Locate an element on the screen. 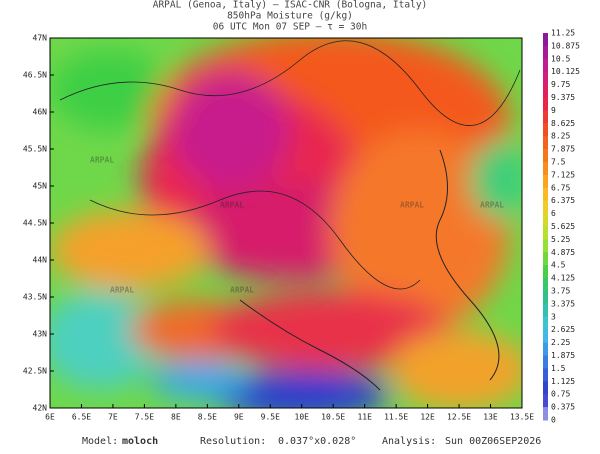 This screenshot has width=600, height=454. colorbar-label: 0.375 is located at coordinates (563, 407).